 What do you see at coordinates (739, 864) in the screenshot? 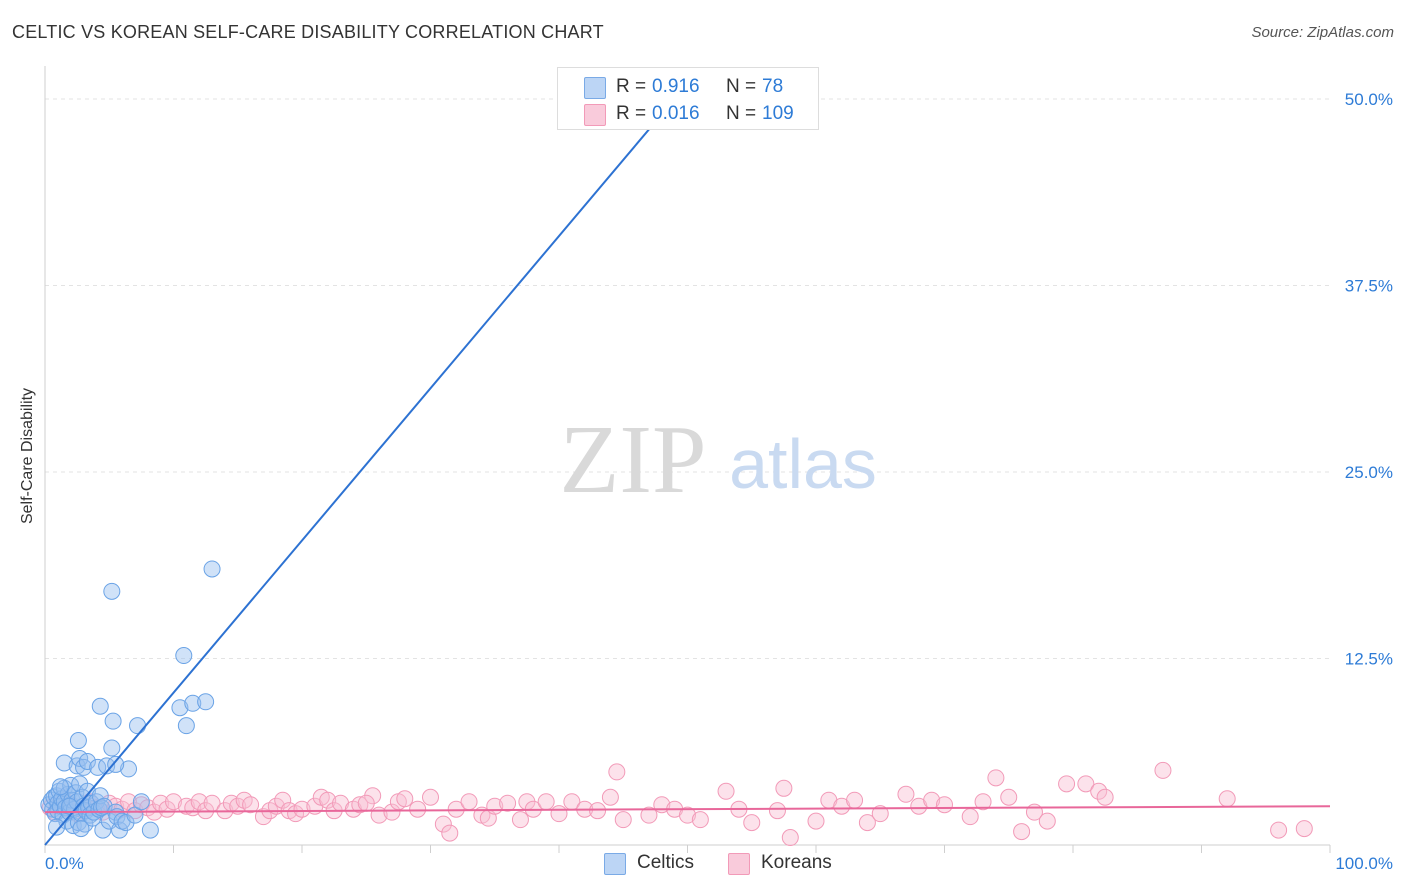
I see `koreans-swatch` at bounding box center [739, 864].